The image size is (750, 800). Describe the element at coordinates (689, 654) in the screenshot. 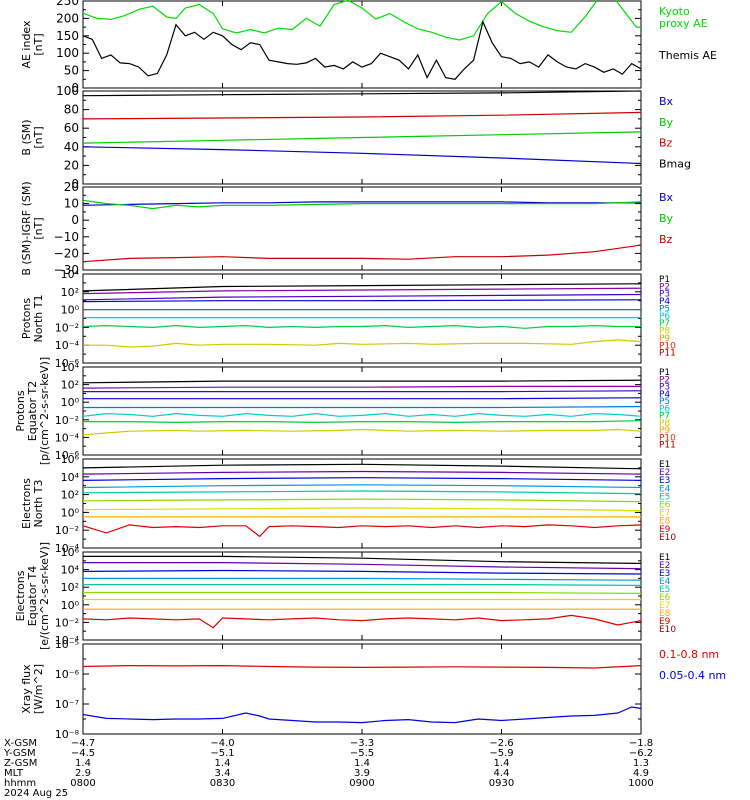

I see `legend-entry: 0.1-0.8 nm` at that location.